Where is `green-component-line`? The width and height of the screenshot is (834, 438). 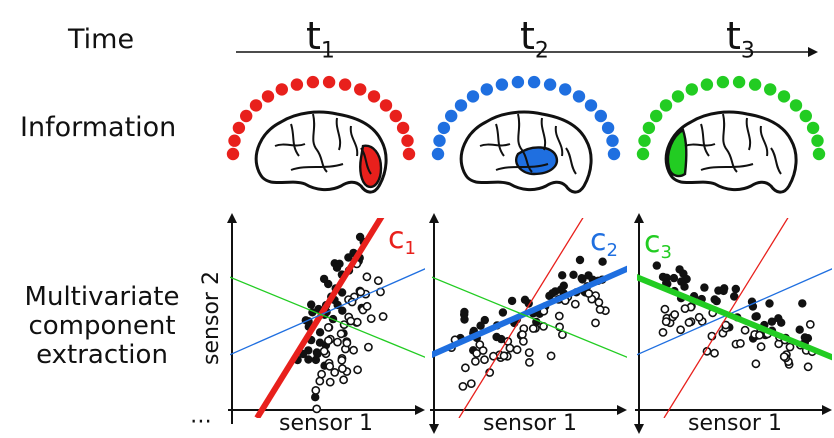
green-component-line is located at coordinates (529, 317).